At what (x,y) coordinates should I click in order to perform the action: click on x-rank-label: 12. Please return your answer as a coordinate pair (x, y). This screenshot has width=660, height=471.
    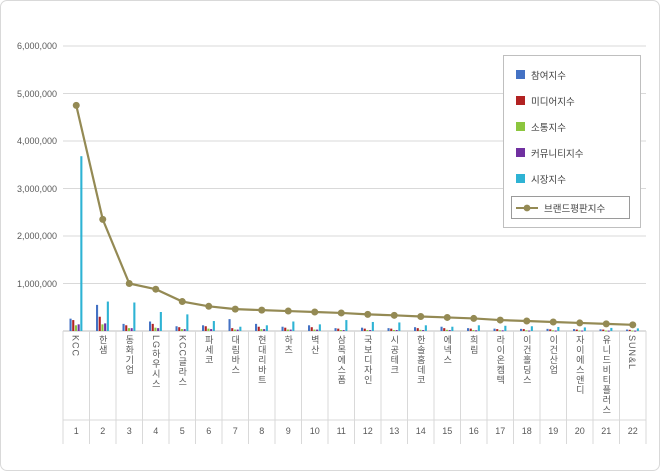
    Looking at the image, I should click on (367, 431).